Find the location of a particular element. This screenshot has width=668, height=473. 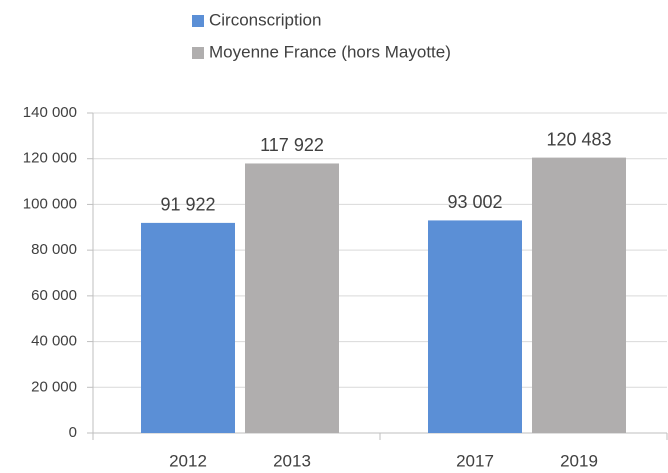

y-tick-label: 20 000 is located at coordinates (54, 386).